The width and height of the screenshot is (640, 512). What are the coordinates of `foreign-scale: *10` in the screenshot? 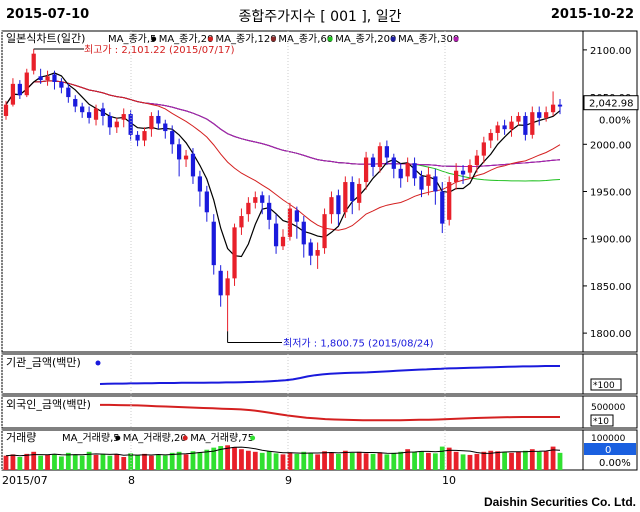 It's located at (601, 422).